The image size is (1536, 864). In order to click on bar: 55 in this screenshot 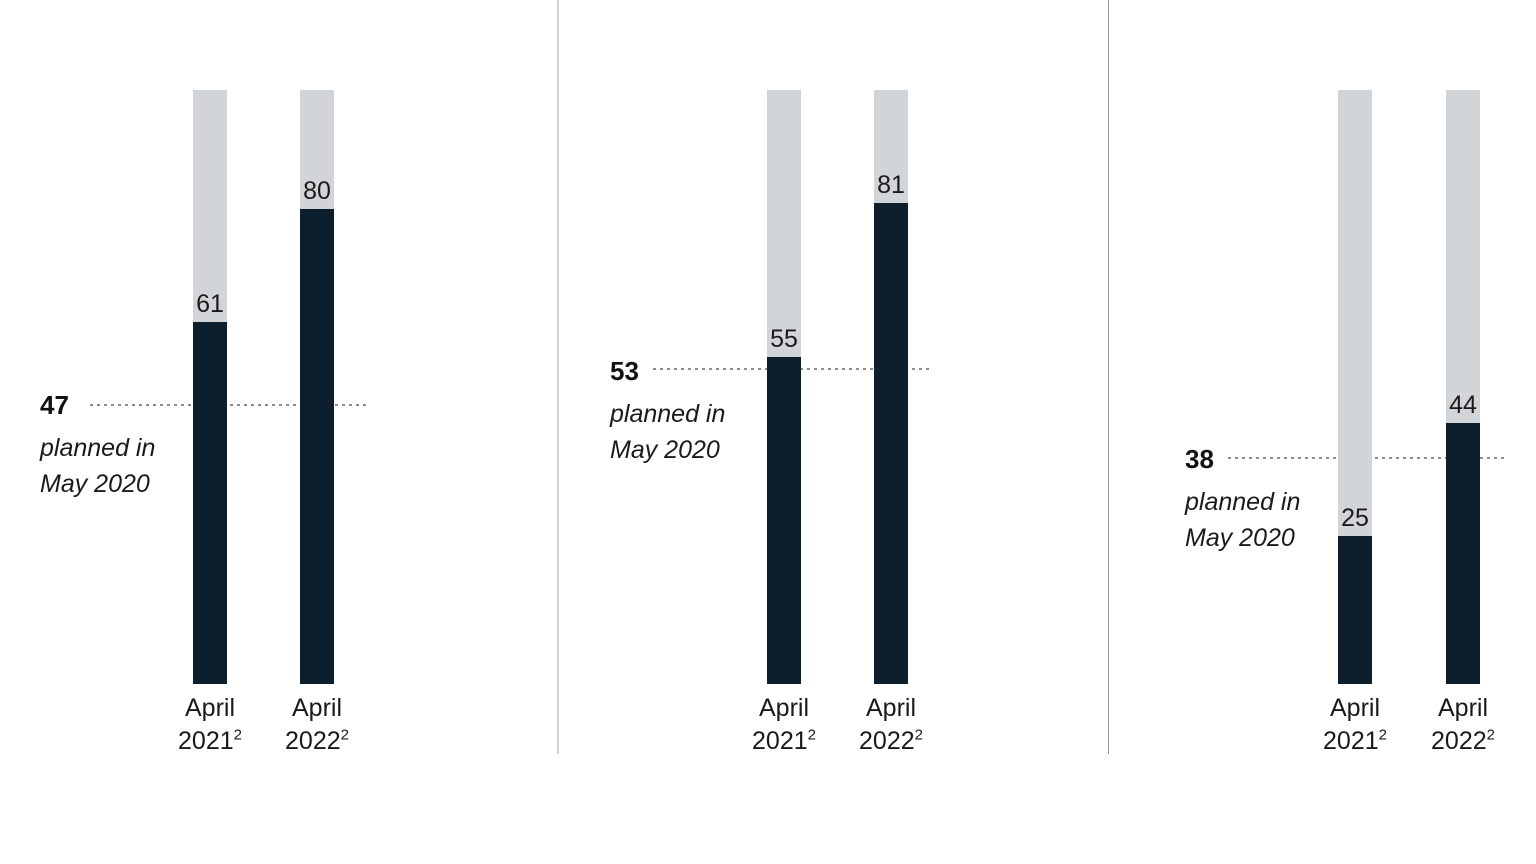, I will do `click(784, 387)`.